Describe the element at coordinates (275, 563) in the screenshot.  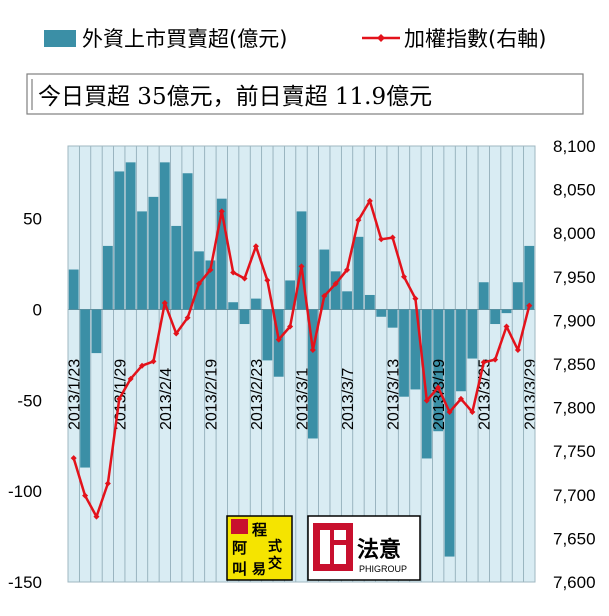
I see `logo-left-char-5: 交` at that location.